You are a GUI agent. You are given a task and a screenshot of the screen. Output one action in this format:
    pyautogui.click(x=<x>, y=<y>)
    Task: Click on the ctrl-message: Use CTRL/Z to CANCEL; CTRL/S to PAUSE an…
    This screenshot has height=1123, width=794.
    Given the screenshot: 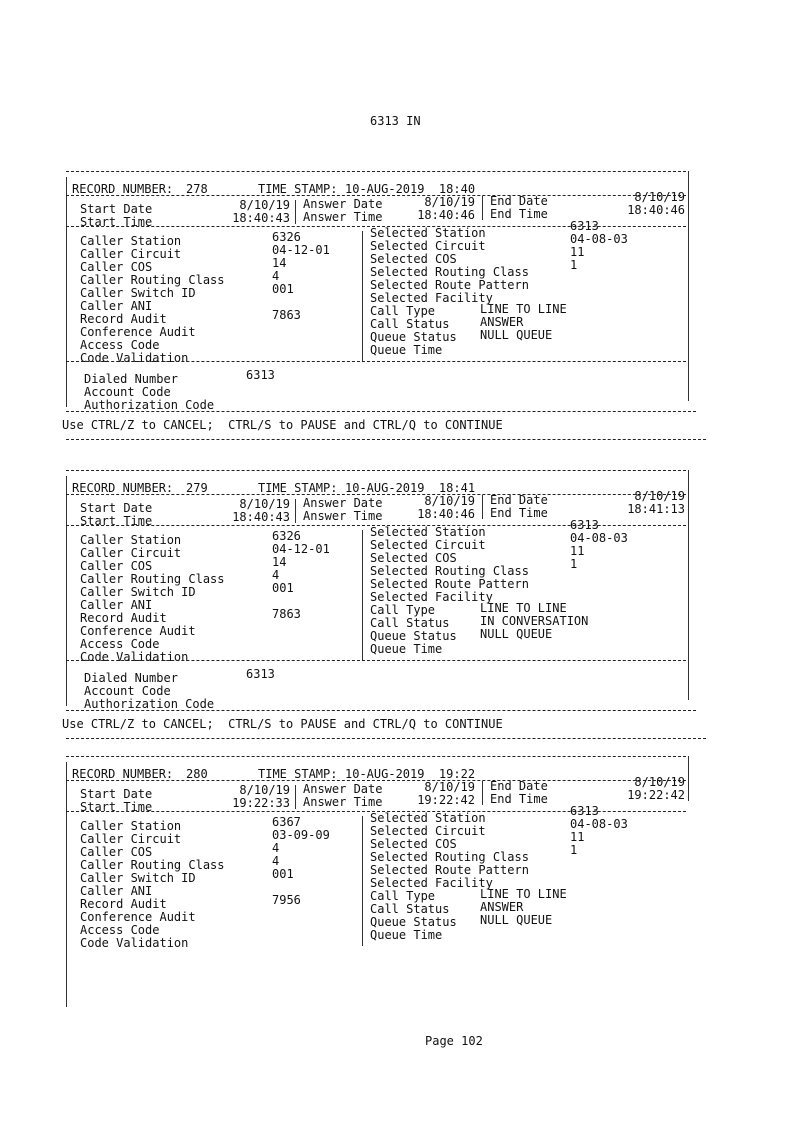 What is the action you would take?
    pyautogui.click(x=282, y=425)
    